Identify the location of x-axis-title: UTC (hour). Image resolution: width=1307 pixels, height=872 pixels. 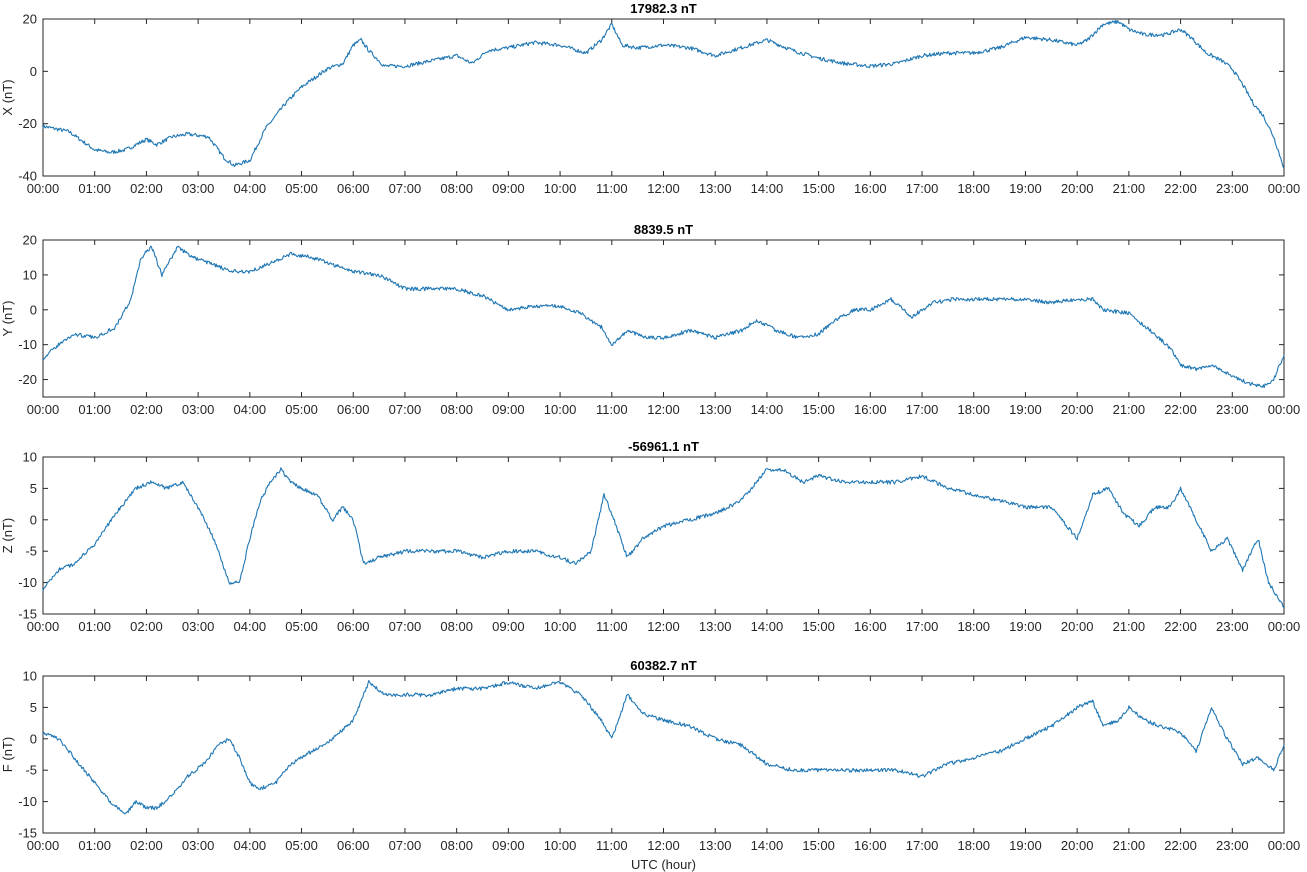
(663, 864).